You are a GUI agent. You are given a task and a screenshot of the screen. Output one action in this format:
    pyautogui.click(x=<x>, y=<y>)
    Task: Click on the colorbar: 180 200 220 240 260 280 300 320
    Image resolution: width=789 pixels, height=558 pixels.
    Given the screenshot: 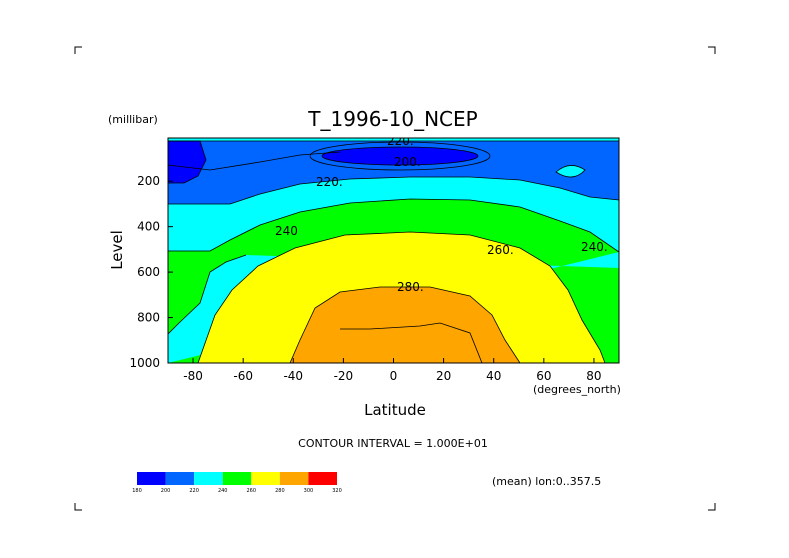 What is the action you would take?
    pyautogui.click(x=237, y=483)
    